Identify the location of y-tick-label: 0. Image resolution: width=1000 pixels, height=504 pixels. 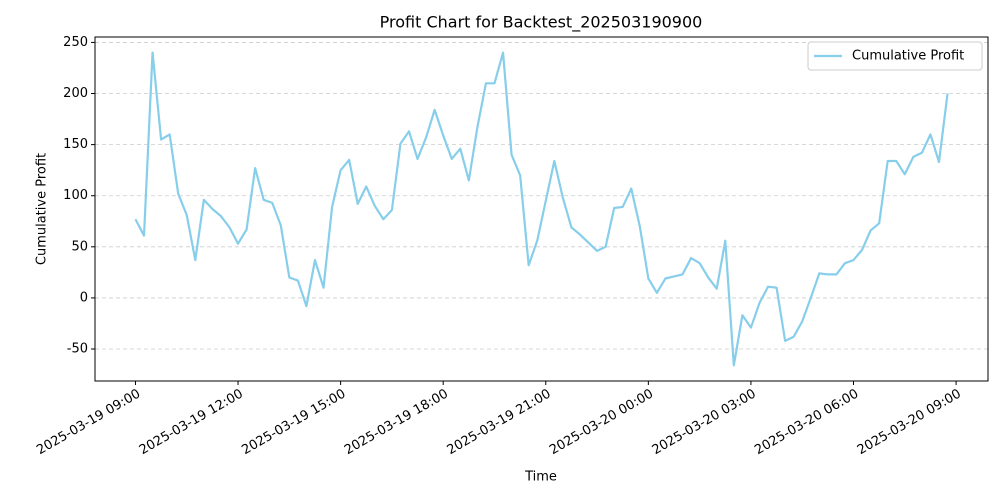
(84, 297).